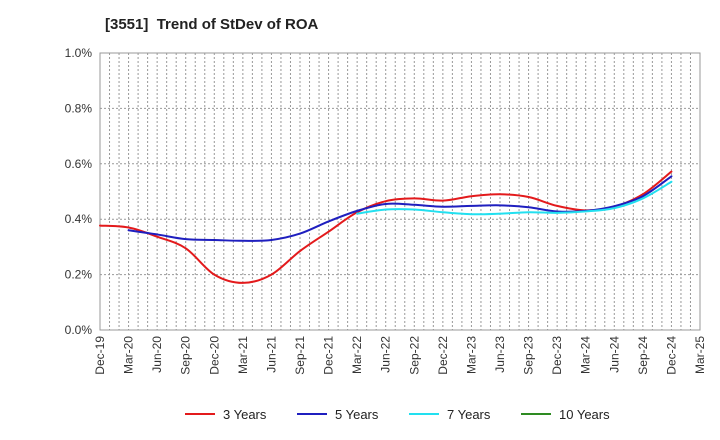 Image resolution: width=720 pixels, height=440 pixels. I want to click on x-tick-label: Sep-23, so click(529, 355).